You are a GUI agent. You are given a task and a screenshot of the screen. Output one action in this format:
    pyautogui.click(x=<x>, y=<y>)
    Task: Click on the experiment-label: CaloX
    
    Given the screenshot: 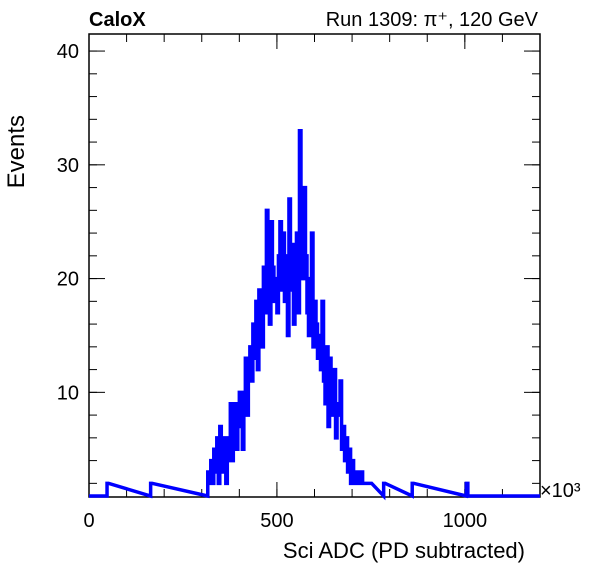 What is the action you would take?
    pyautogui.click(x=117, y=20)
    